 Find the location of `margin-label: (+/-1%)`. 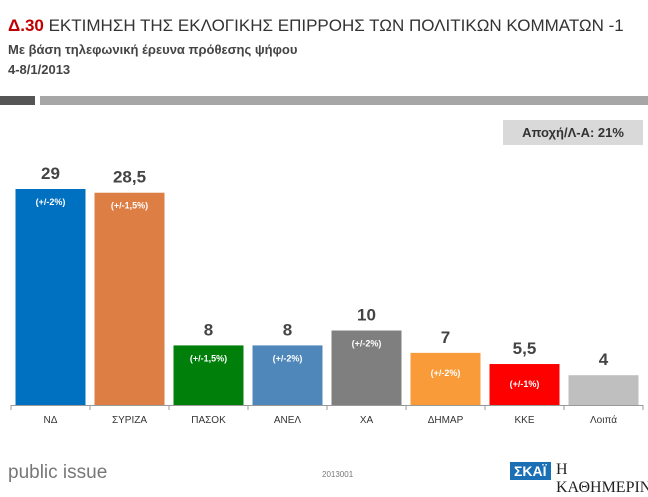

margin-label: (+/-1%) is located at coordinates (525, 384).